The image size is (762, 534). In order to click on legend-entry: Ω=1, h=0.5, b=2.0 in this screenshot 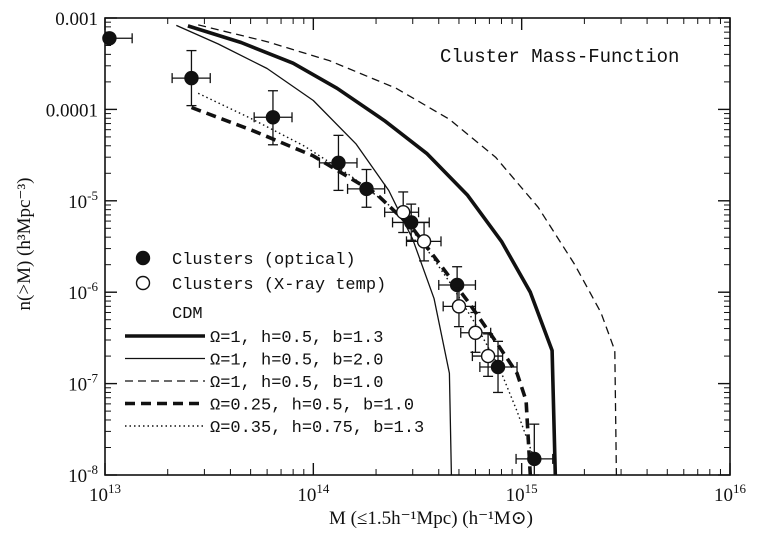, I will do `click(296, 361)`.